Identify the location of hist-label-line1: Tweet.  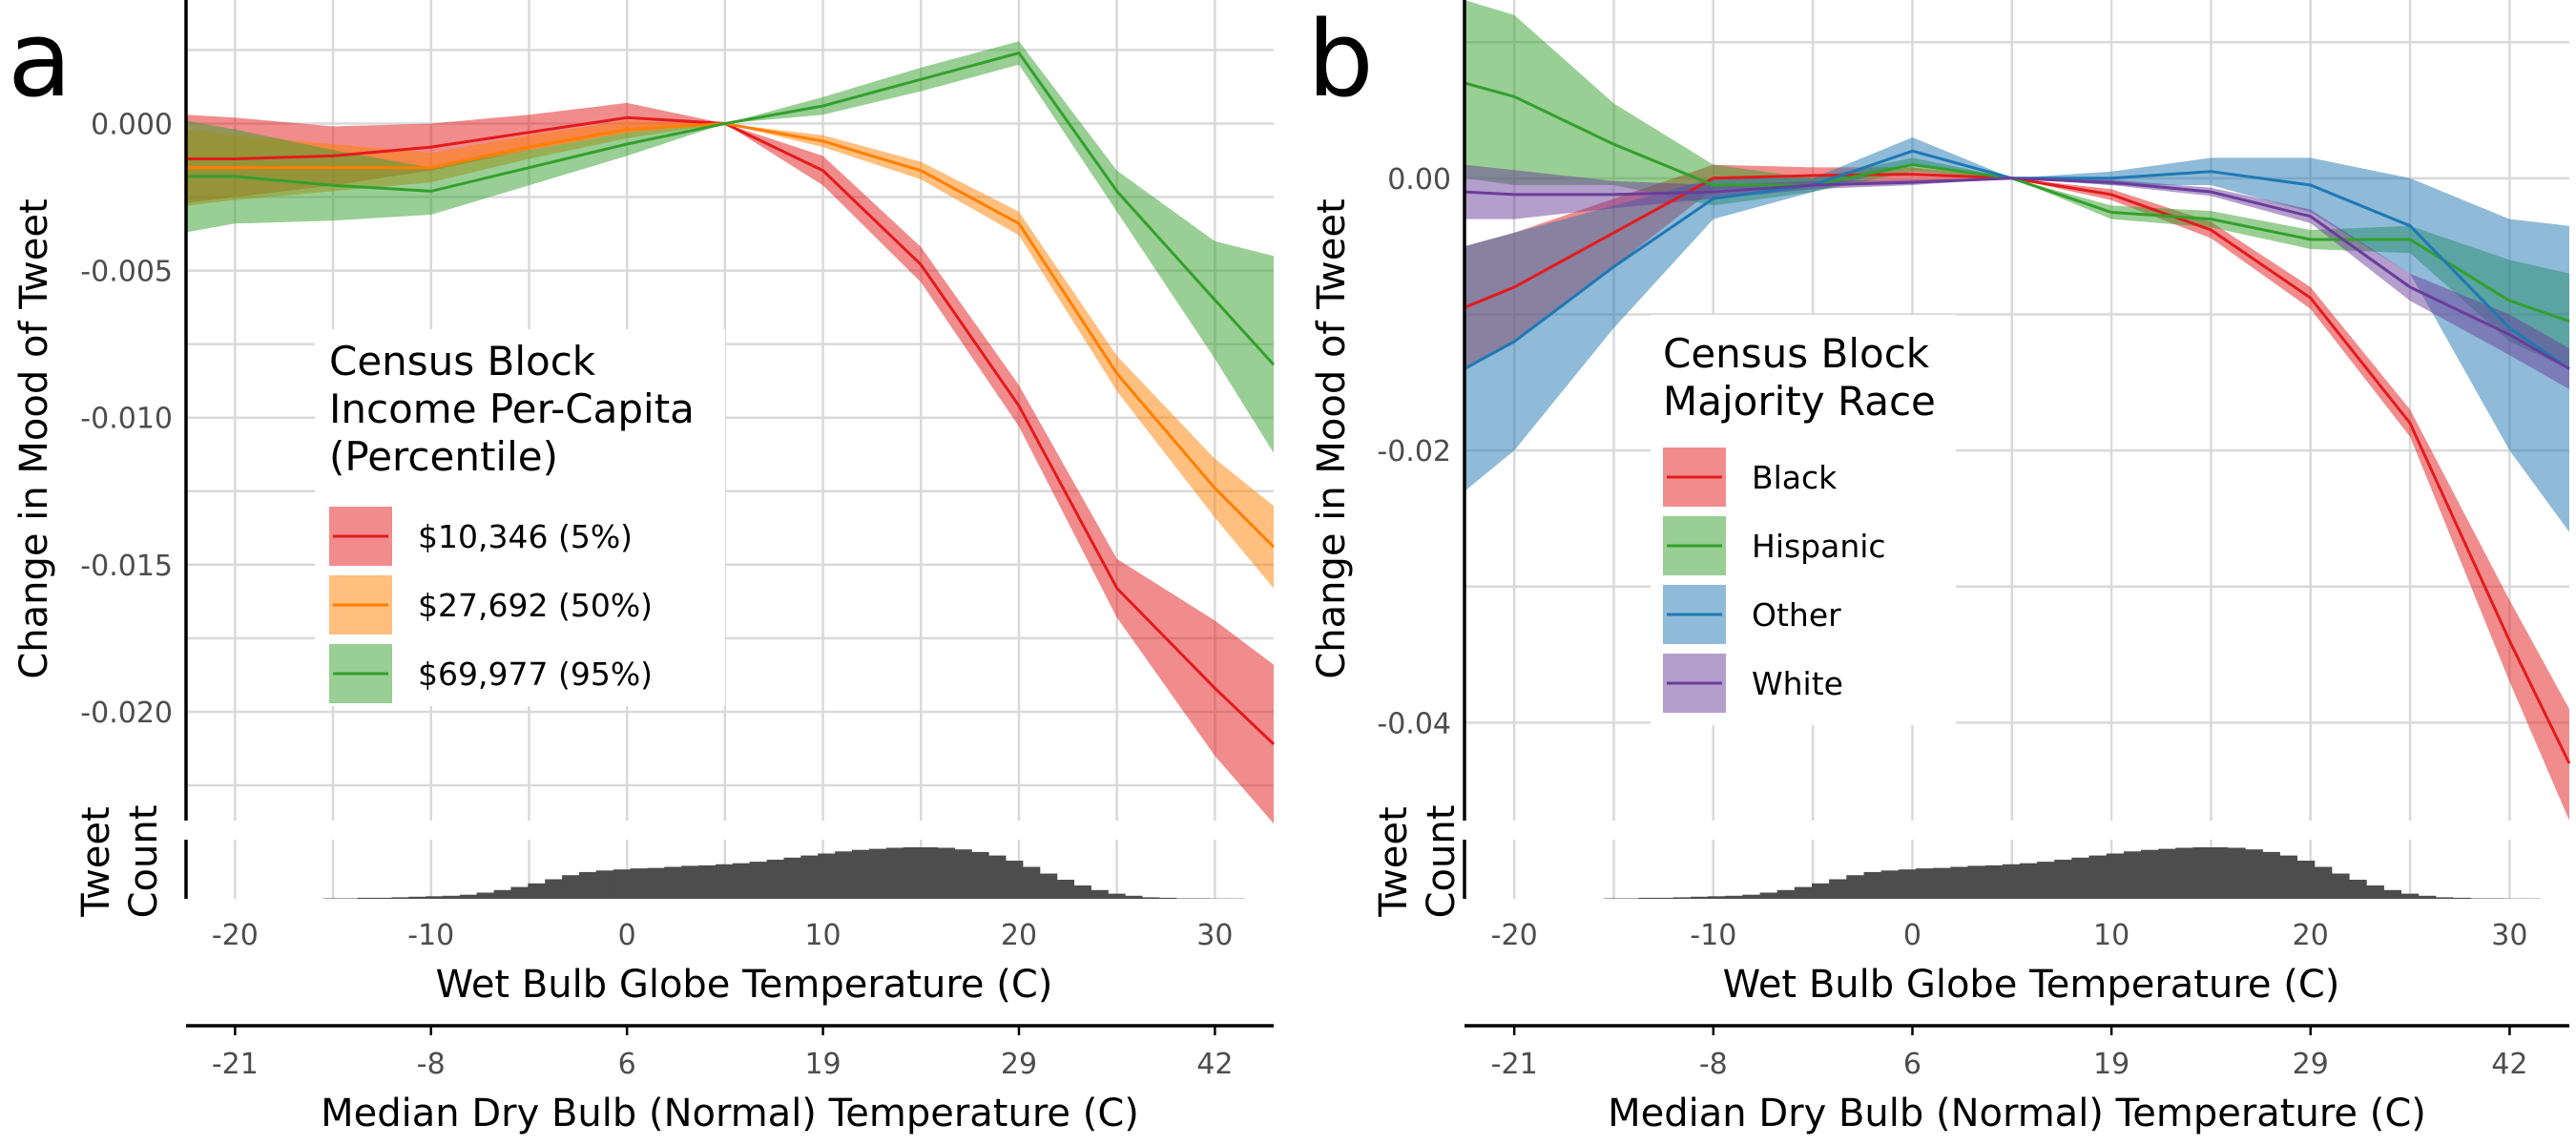
(96, 862).